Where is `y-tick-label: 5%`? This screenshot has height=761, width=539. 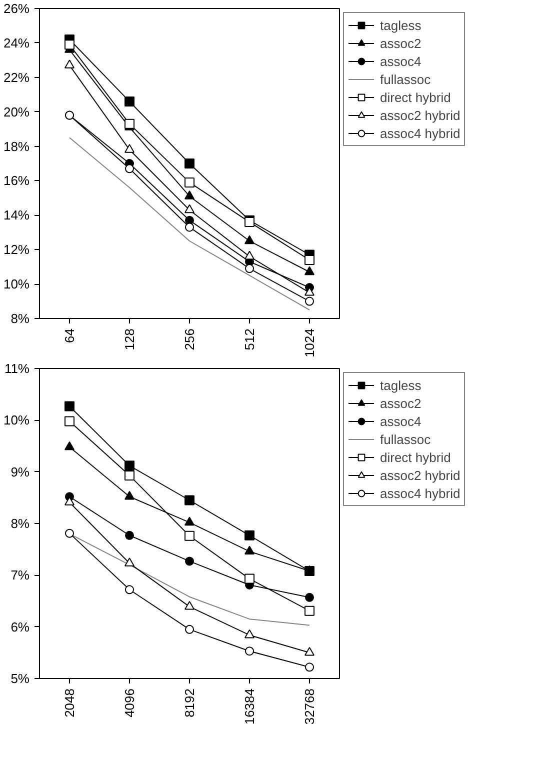 y-tick-label: 5% is located at coordinates (20, 678).